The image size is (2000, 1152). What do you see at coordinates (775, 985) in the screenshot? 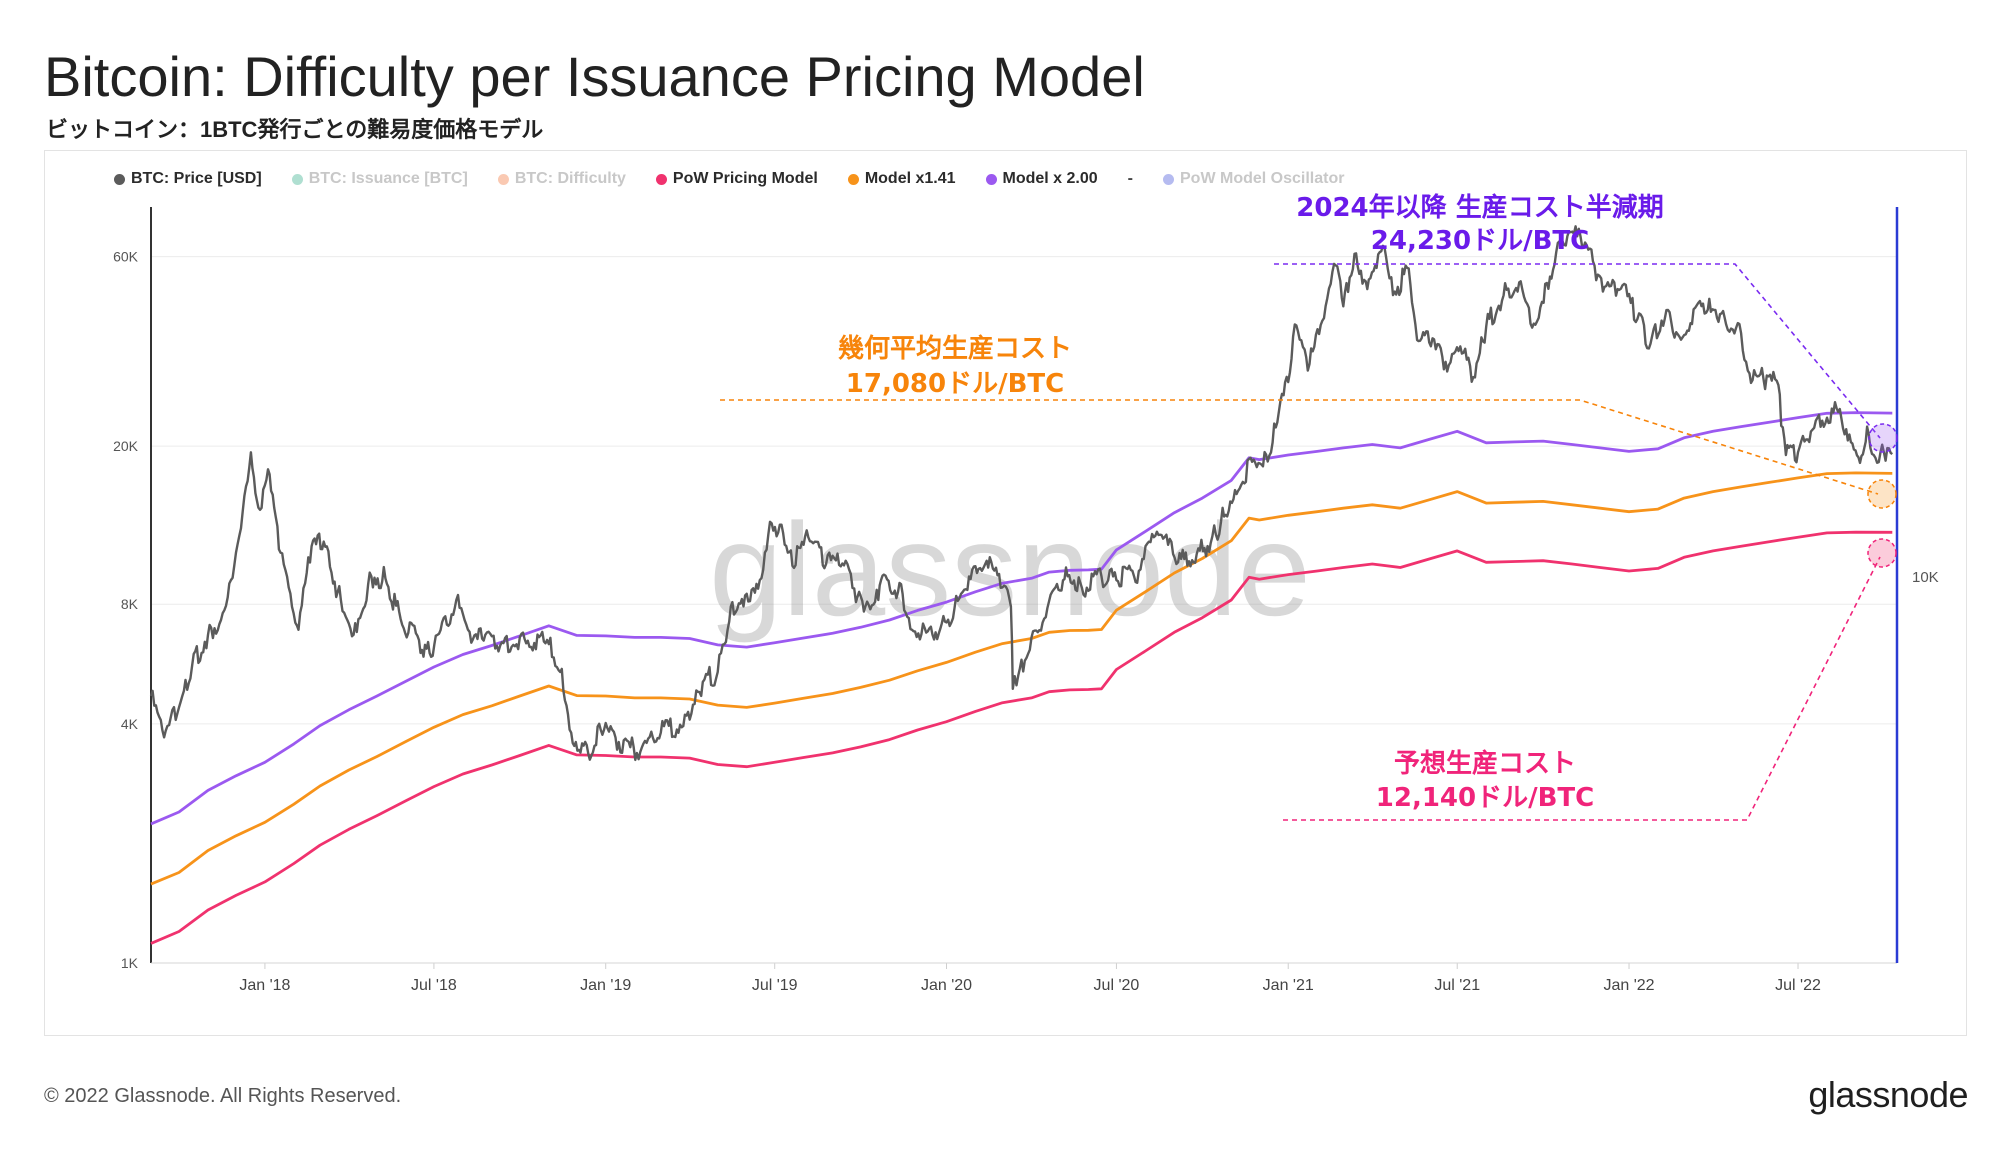
I see `x-tick-label: Jul '19` at bounding box center [775, 985].